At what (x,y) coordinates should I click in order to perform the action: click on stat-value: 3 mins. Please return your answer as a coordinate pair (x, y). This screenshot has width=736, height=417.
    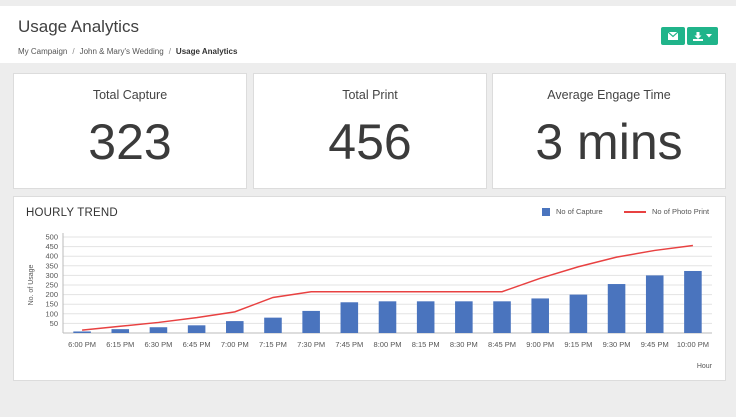
    Looking at the image, I should click on (609, 142).